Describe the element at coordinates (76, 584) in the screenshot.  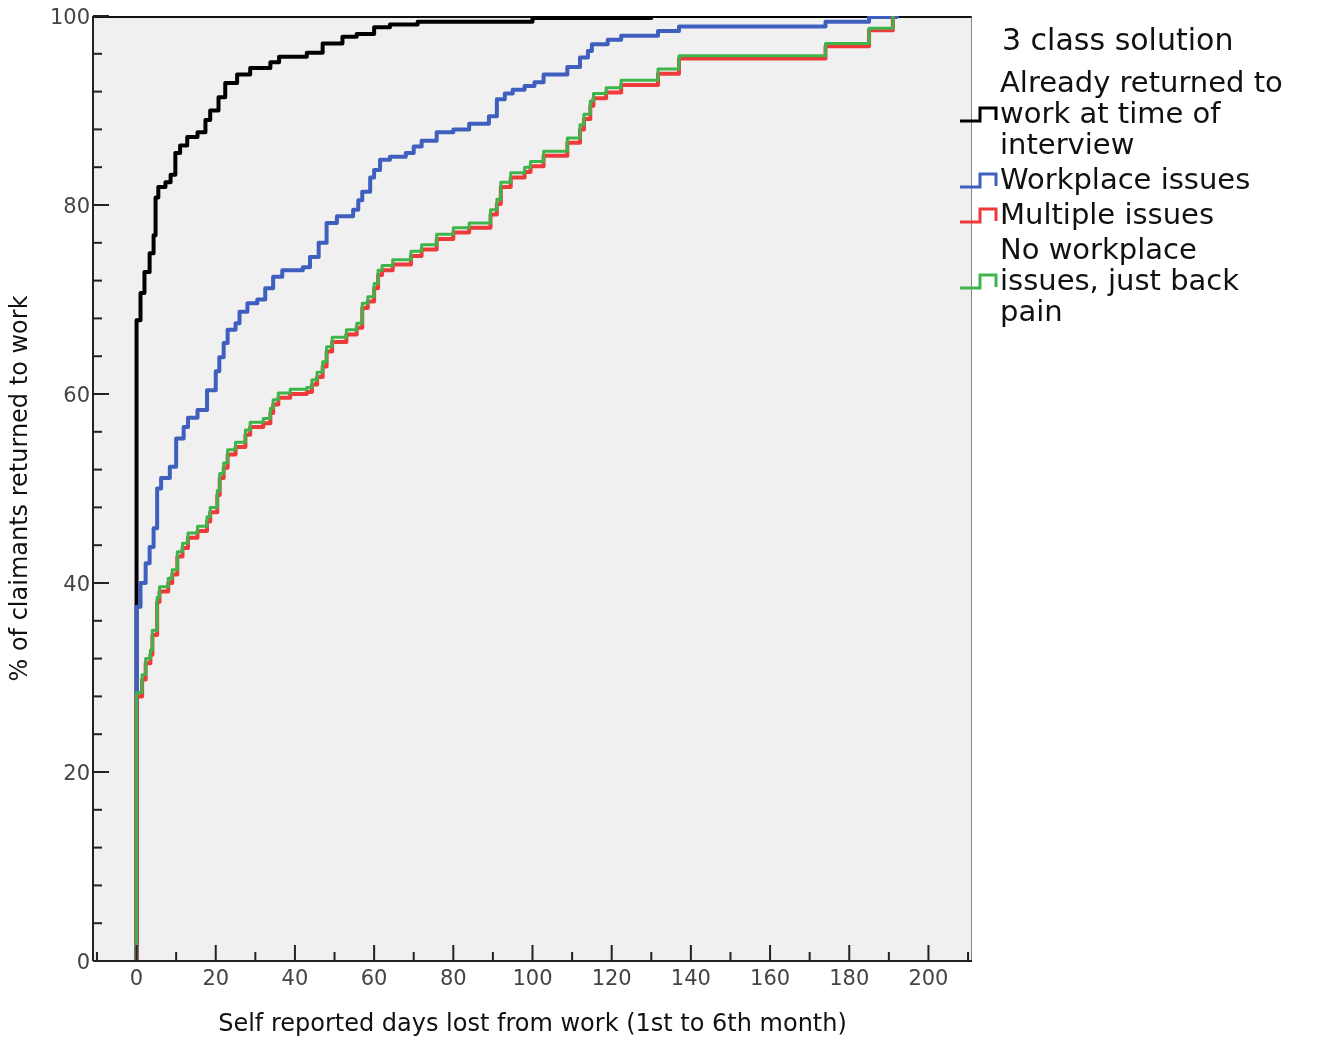
I see `y-tick-label: 40` at that location.